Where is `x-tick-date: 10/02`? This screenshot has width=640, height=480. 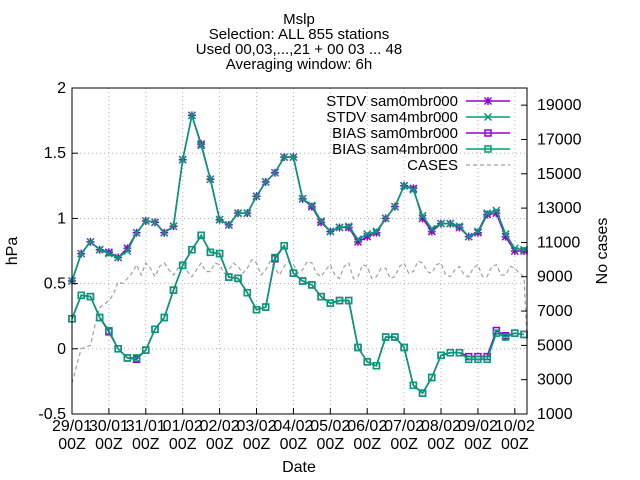 x-tick-date: 10/02 is located at coordinates (515, 426).